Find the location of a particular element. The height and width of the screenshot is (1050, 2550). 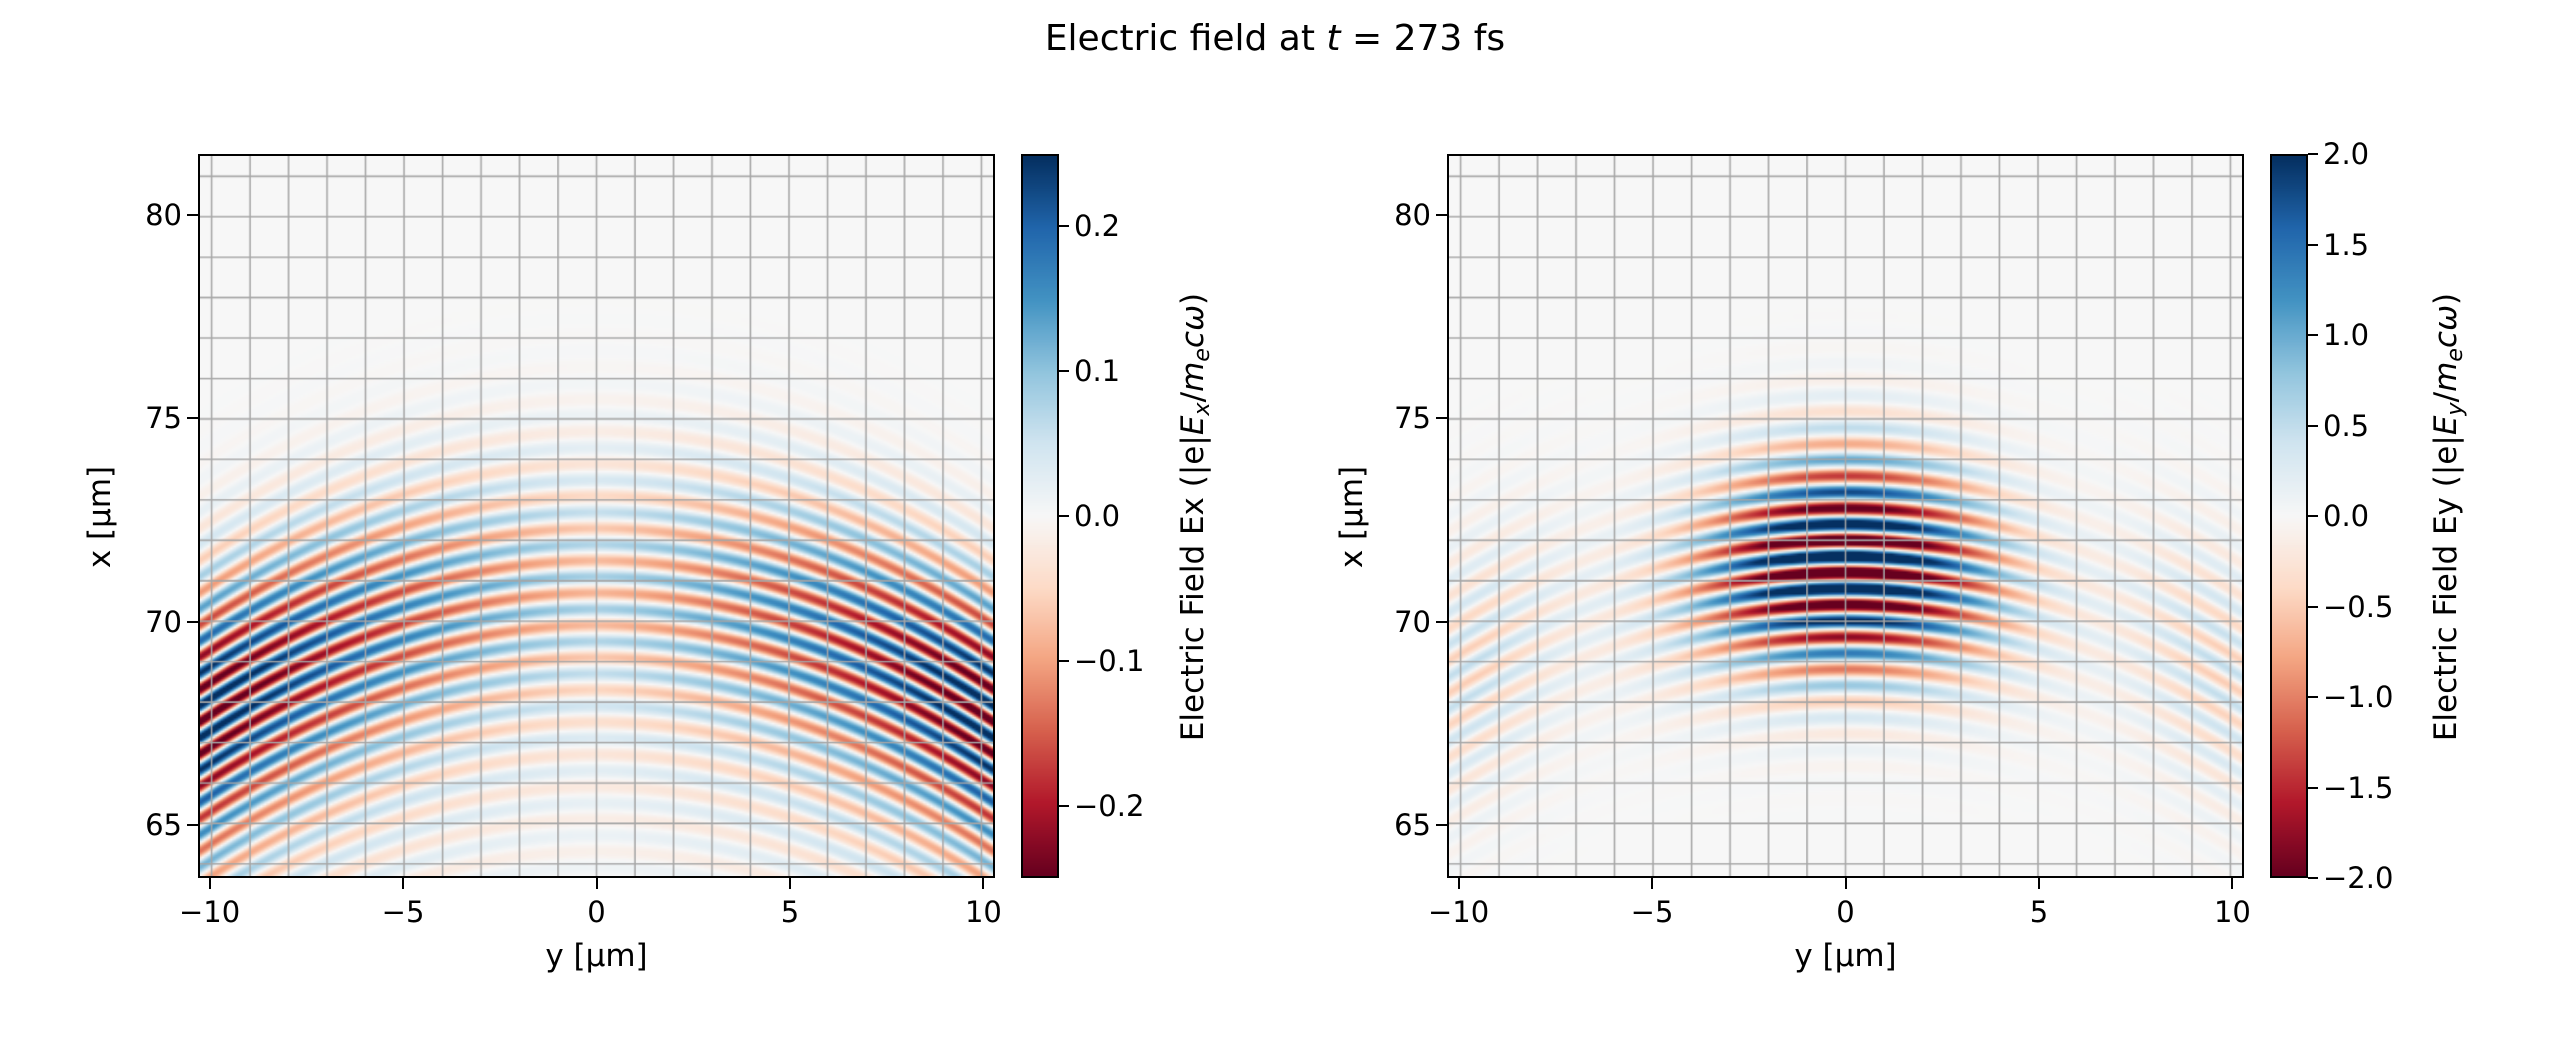

colorbar-tick-label: −1.0 is located at coordinates (2358, 697).